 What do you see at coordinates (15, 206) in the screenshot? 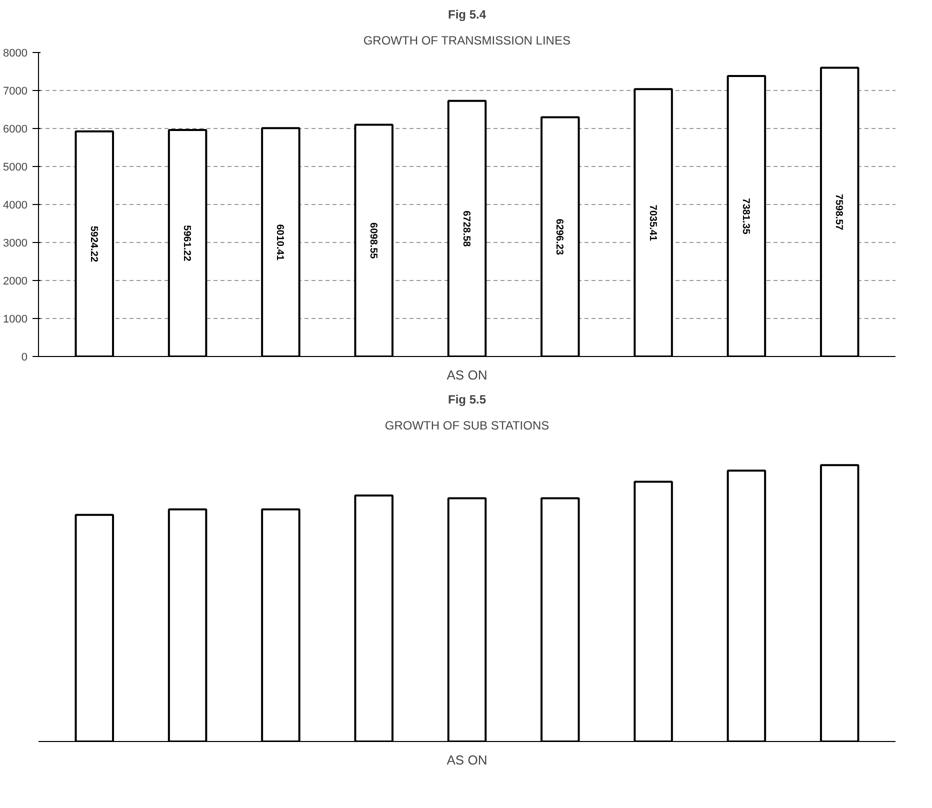
I see `y-tick-label: 4000` at bounding box center [15, 206].